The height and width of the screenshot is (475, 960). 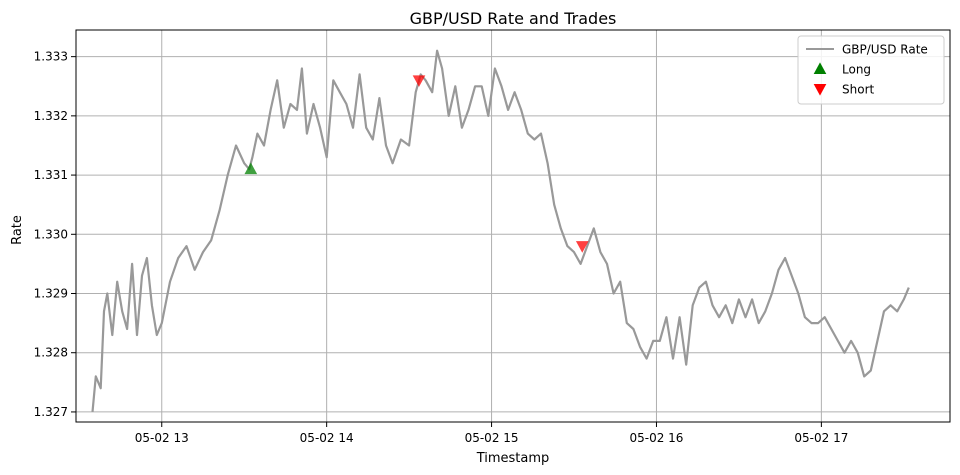 What do you see at coordinates (513, 18) in the screenshot?
I see `chart-title: GBP/USD Rate and Trades` at bounding box center [513, 18].